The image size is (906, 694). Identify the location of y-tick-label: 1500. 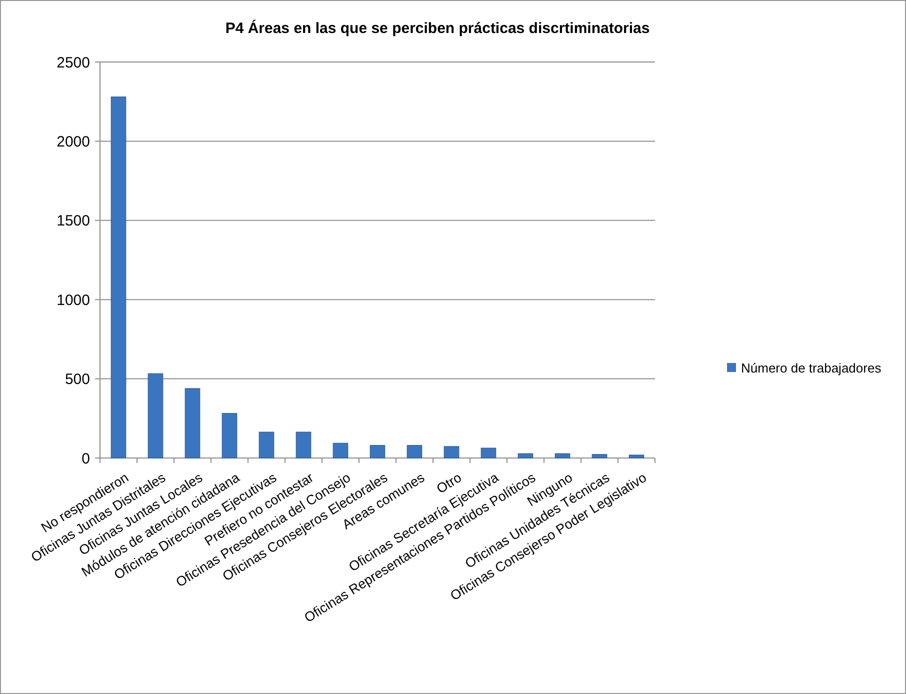
(73, 221).